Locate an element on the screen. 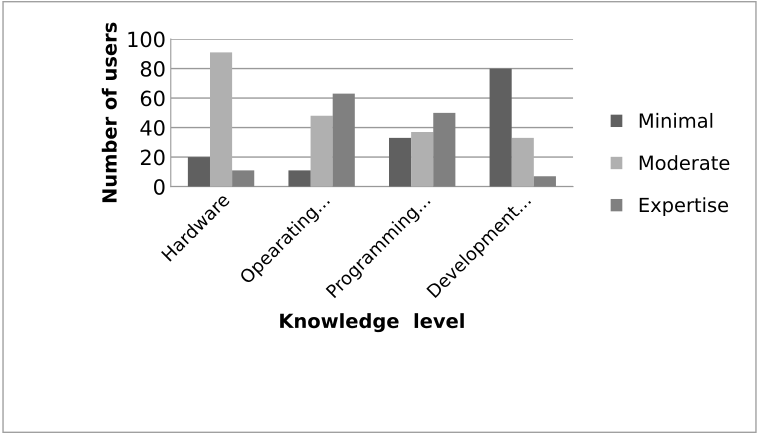 The height and width of the screenshot is (434, 759). y-tick-label: 40 is located at coordinates (152, 128).